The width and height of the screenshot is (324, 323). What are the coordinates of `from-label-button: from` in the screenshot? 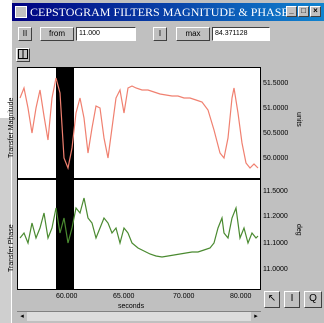 It's located at (57, 34).